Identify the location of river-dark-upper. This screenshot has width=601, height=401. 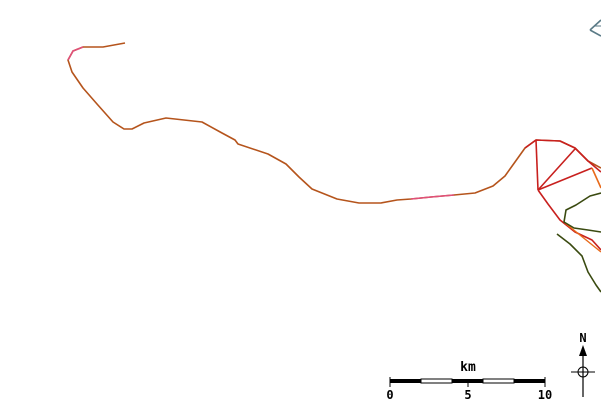
(582, 212).